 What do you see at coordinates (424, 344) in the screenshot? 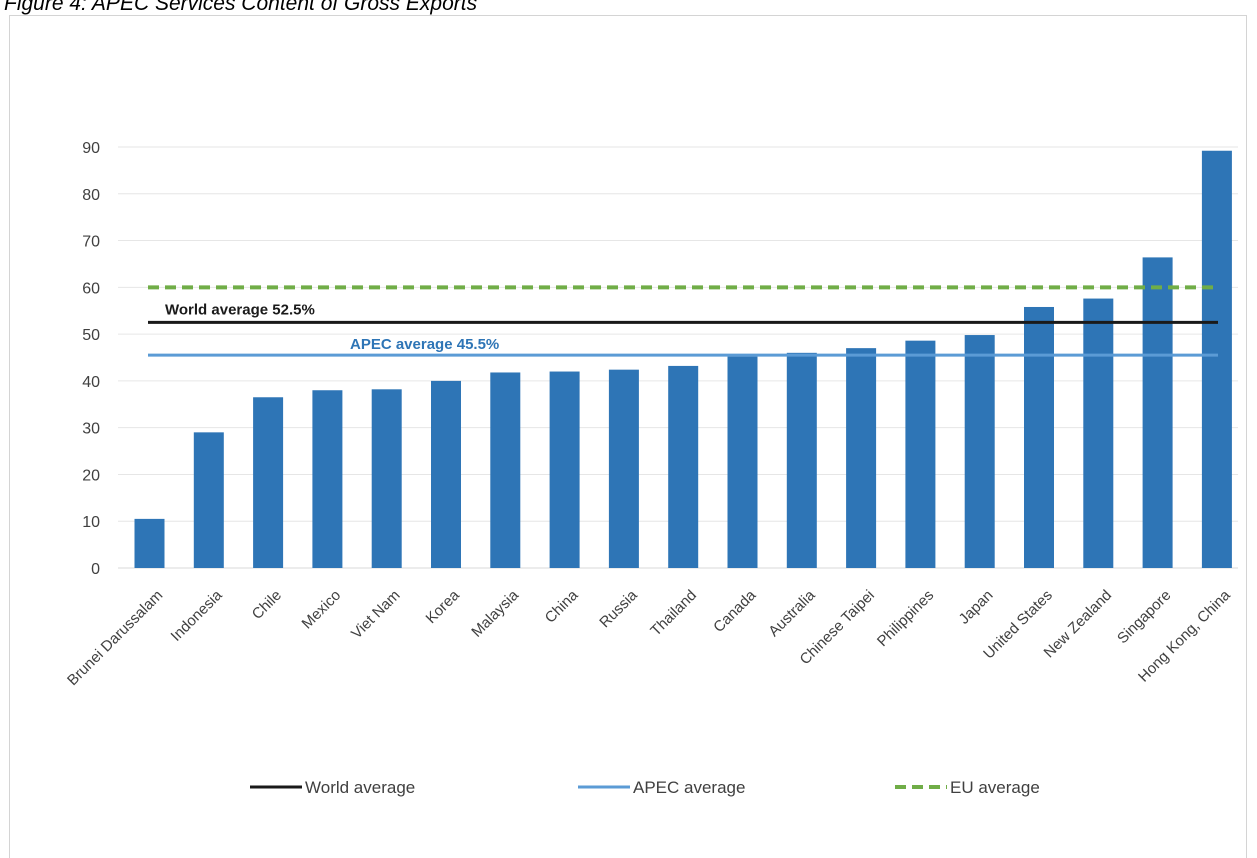
I see `reference-line-annotation: APEC average 45.5%` at bounding box center [424, 344].